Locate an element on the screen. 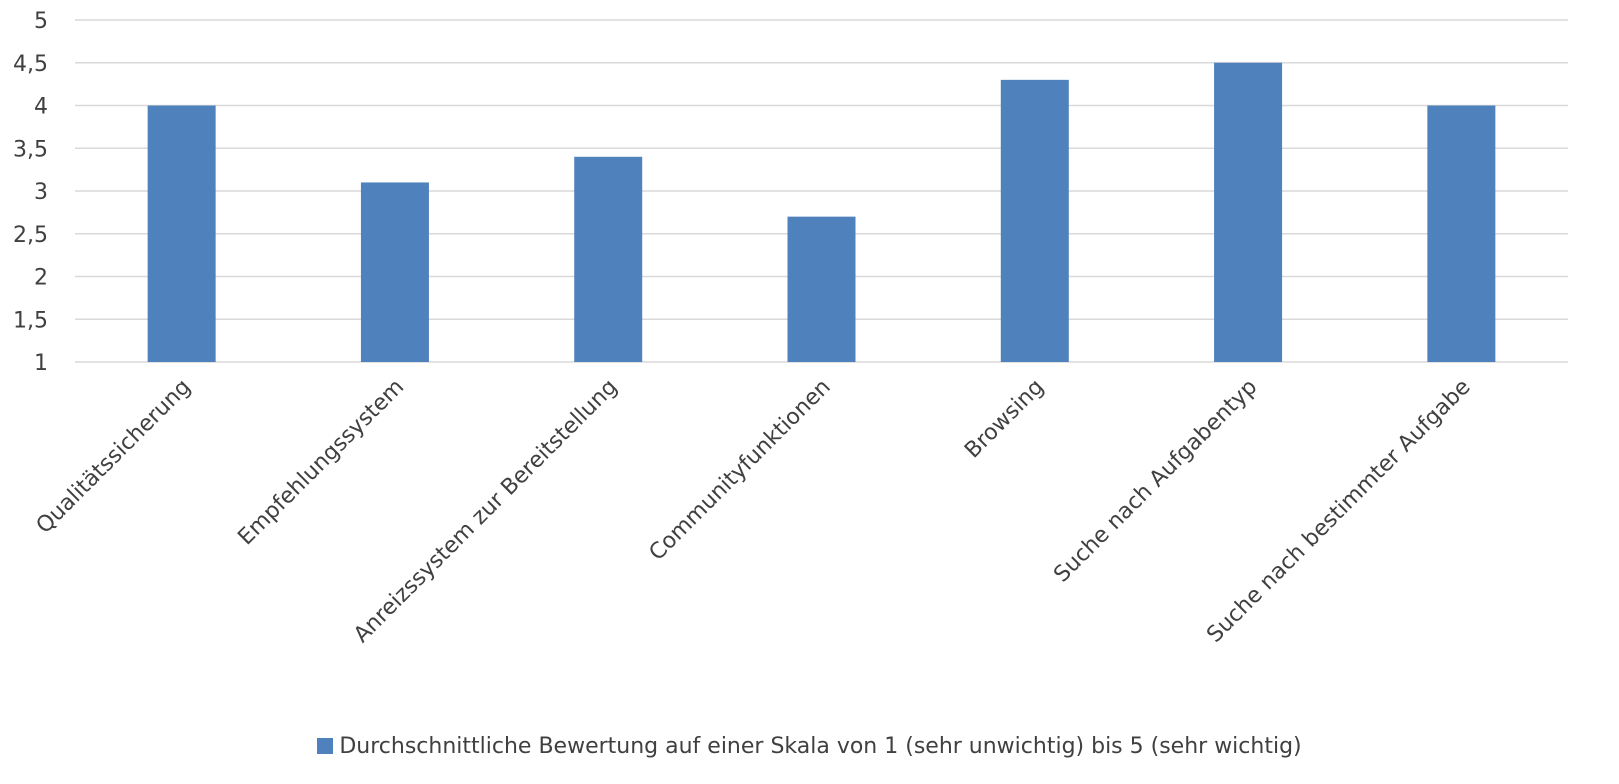  x-category-label: Browsing is located at coordinates (1004, 419).